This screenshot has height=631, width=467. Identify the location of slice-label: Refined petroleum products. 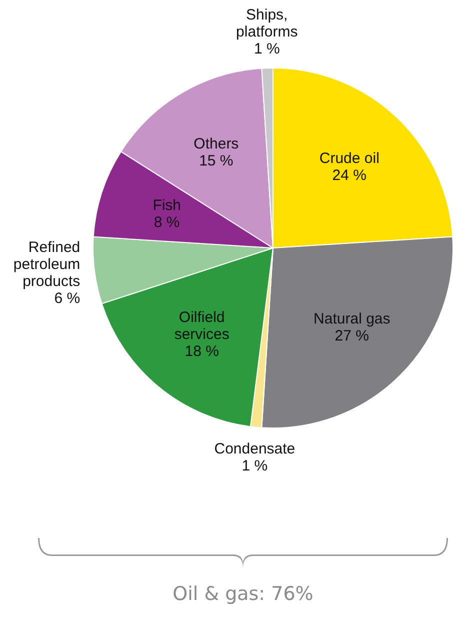
(46, 264).